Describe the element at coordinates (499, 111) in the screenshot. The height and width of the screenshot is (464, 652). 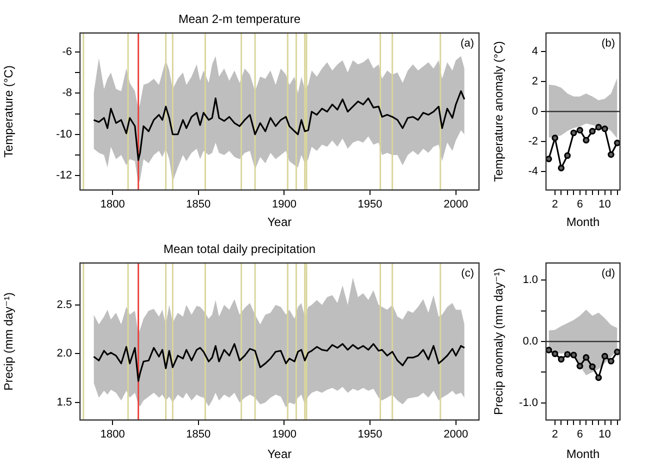
I see `y-axis-title: Temperature anomaly (°C)` at that location.